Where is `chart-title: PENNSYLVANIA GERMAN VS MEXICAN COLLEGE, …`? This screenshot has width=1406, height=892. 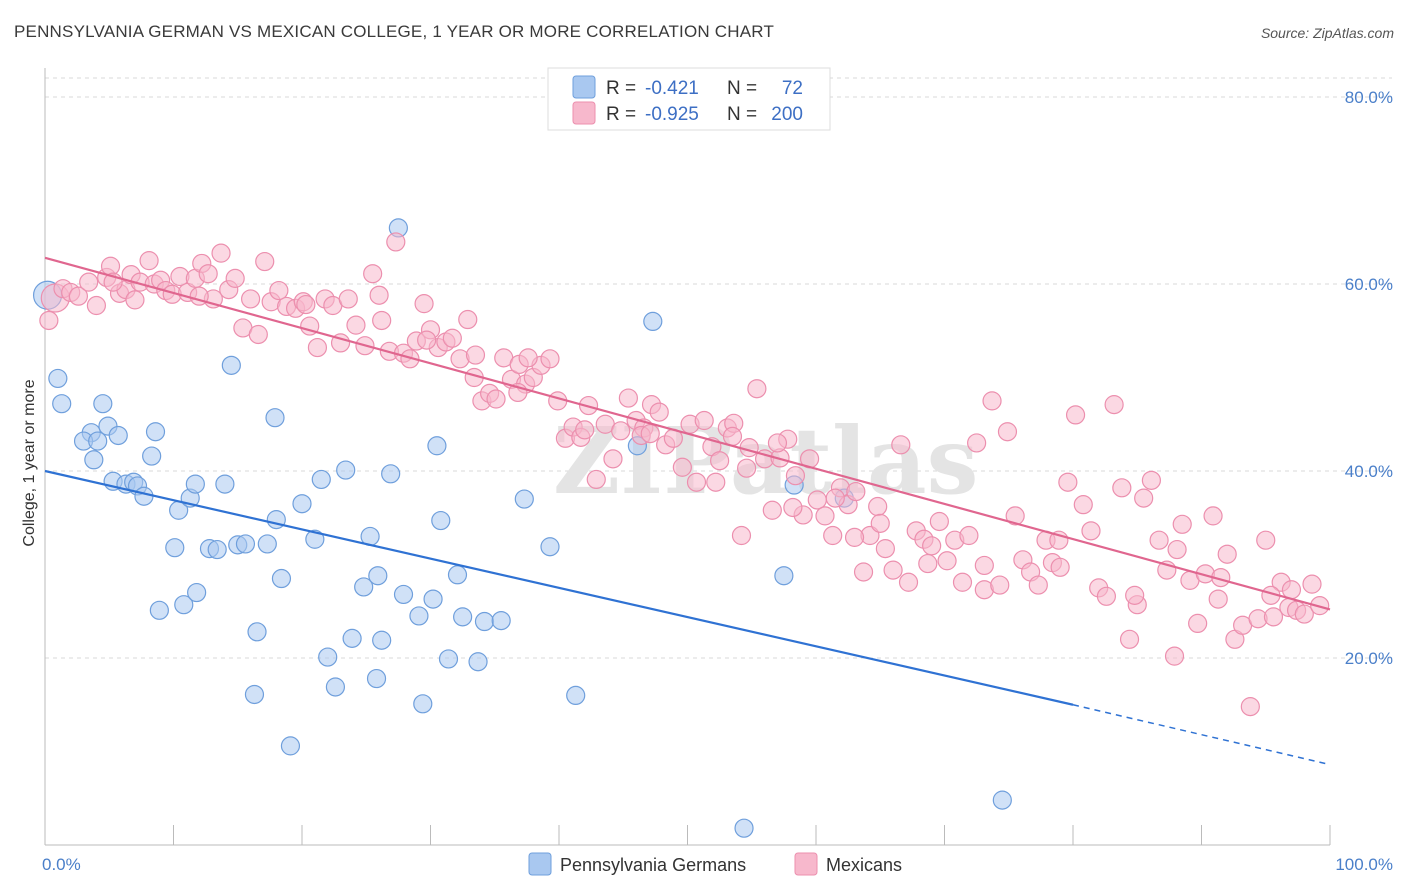 chart-title: PENNSYLVANIA GERMAN VS MEXICAN COLLEGE, … is located at coordinates (394, 31).